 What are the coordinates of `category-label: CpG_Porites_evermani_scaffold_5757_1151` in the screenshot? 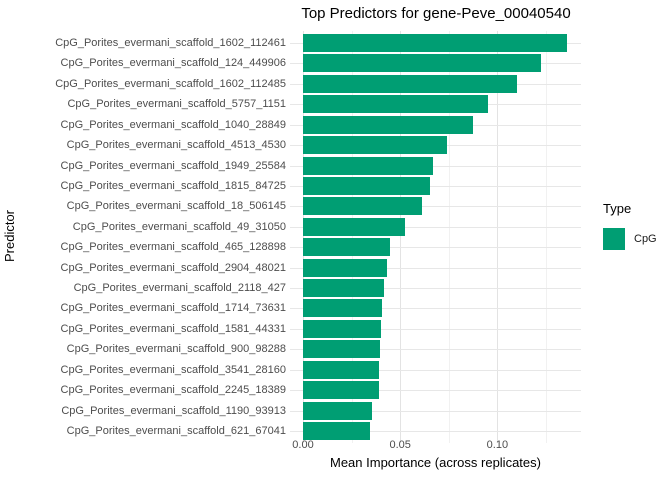 It's located at (176, 104).